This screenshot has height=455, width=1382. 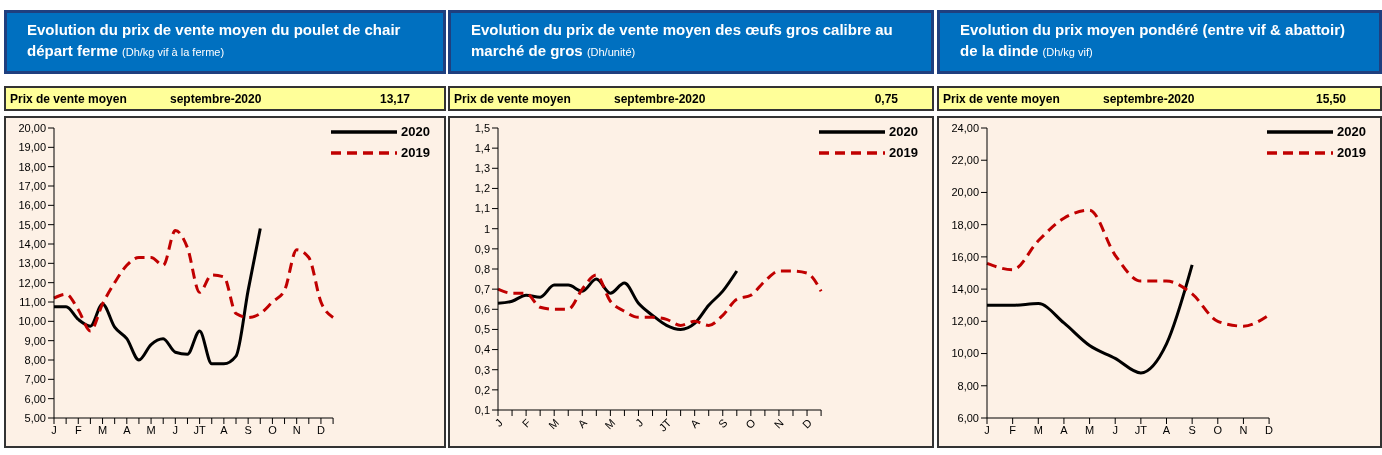 What do you see at coordinates (611, 52) in the screenshot?
I see `chart-subtitle: (Dh/unité)` at bounding box center [611, 52].